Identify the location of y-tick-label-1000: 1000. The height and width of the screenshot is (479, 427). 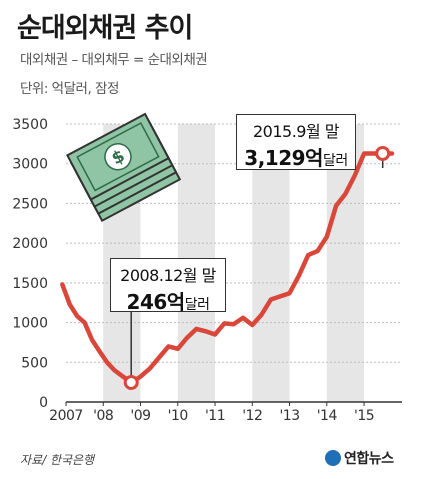
(30, 324).